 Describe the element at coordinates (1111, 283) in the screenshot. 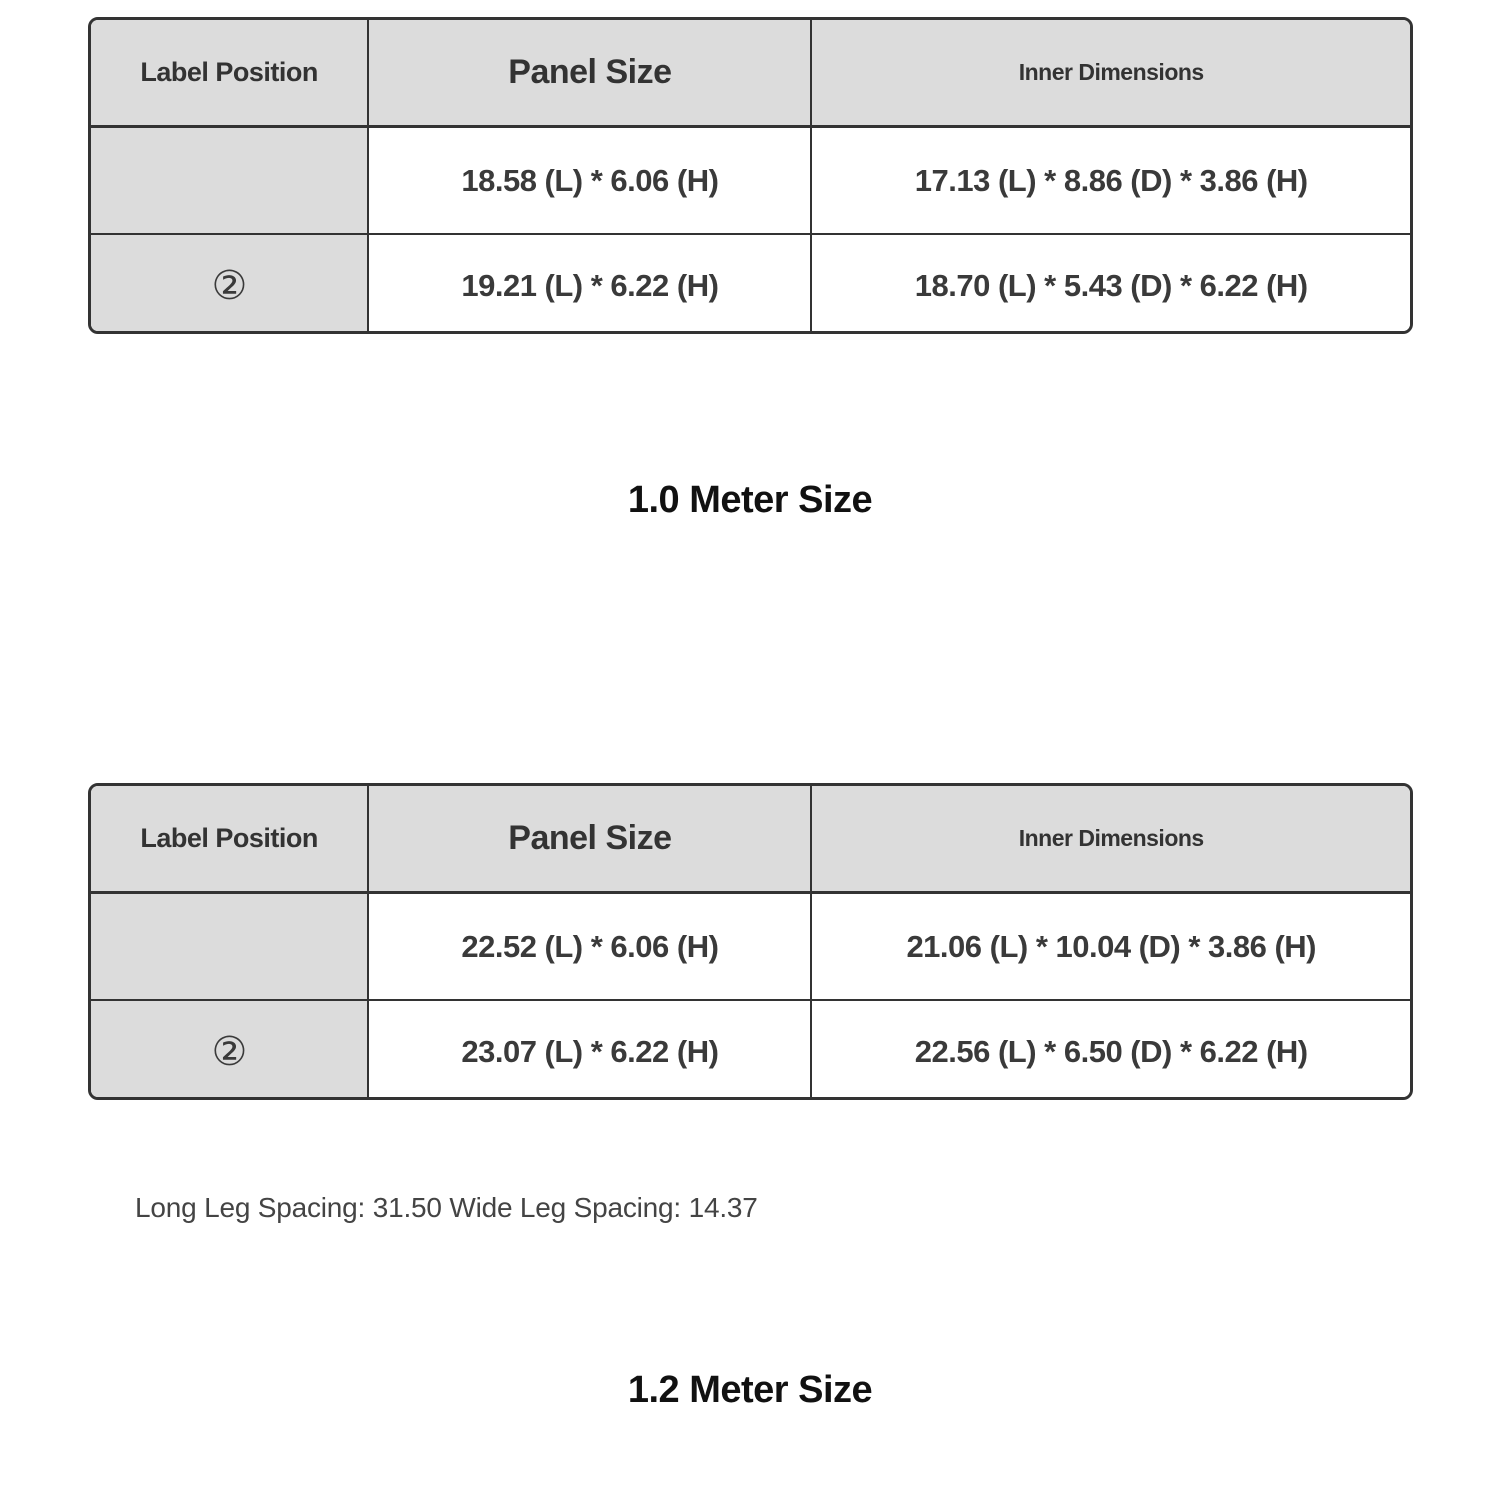

I see `inner-dimensions-value: 18.70 (L) * 5.43 (D) * 6.22 (H)` at that location.